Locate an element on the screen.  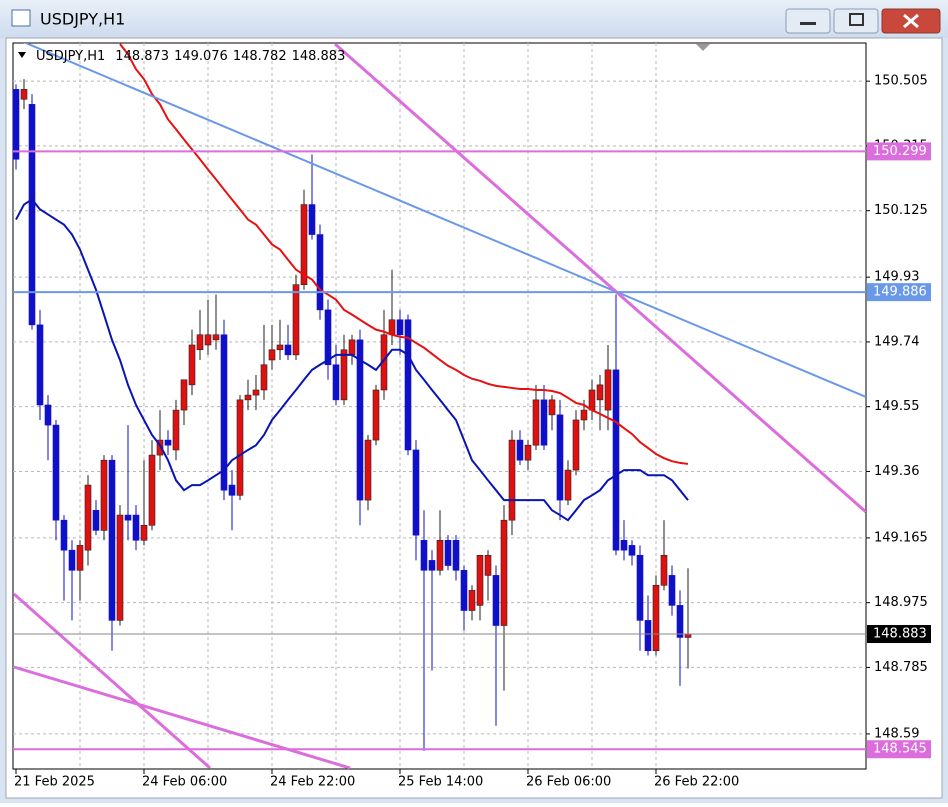
y-tick-label: 149.165 is located at coordinates (901, 537).